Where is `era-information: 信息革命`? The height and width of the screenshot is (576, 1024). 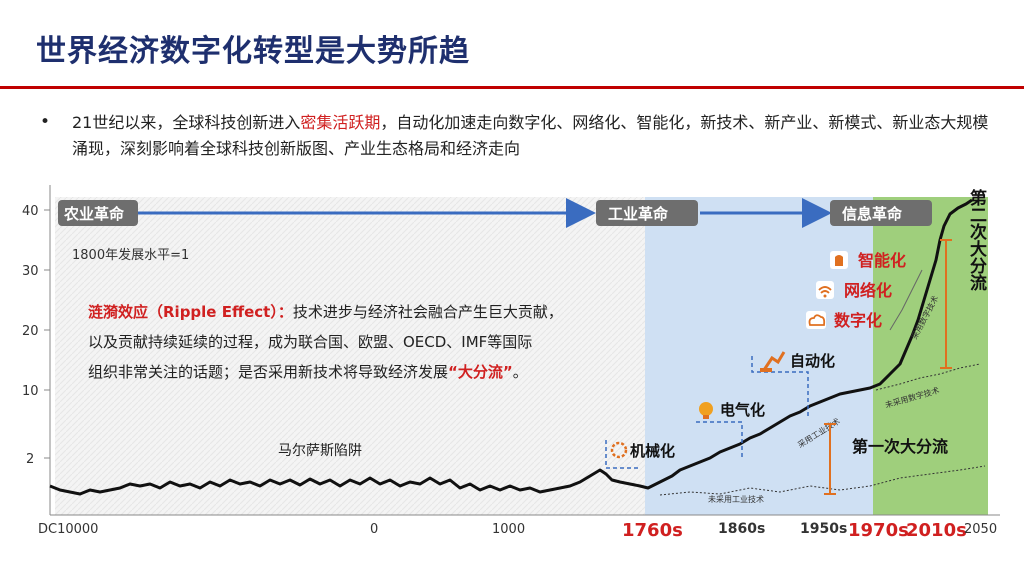 era-information: 信息革命 is located at coordinates (881, 213).